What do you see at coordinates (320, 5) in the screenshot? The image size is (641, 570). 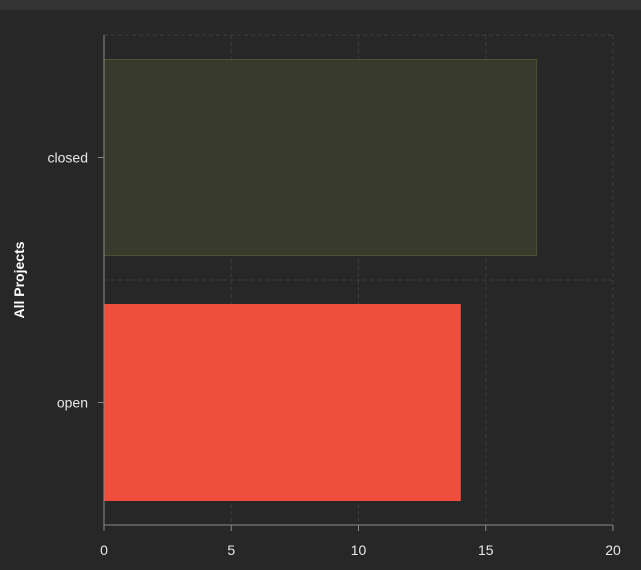 I see `window-top-strip` at bounding box center [320, 5].